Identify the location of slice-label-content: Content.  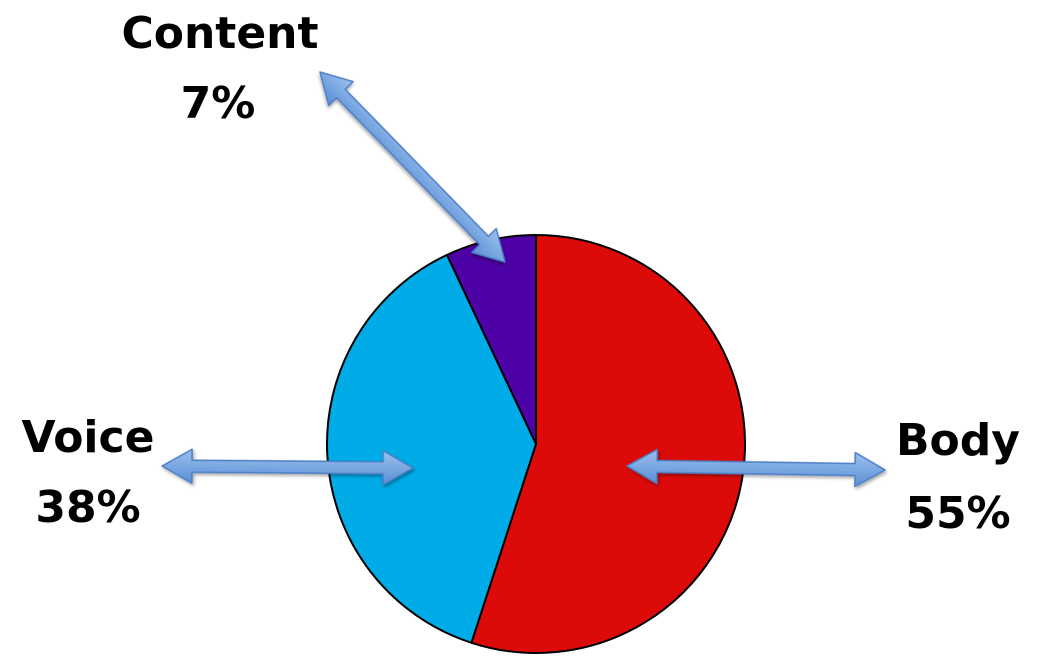
(219, 33).